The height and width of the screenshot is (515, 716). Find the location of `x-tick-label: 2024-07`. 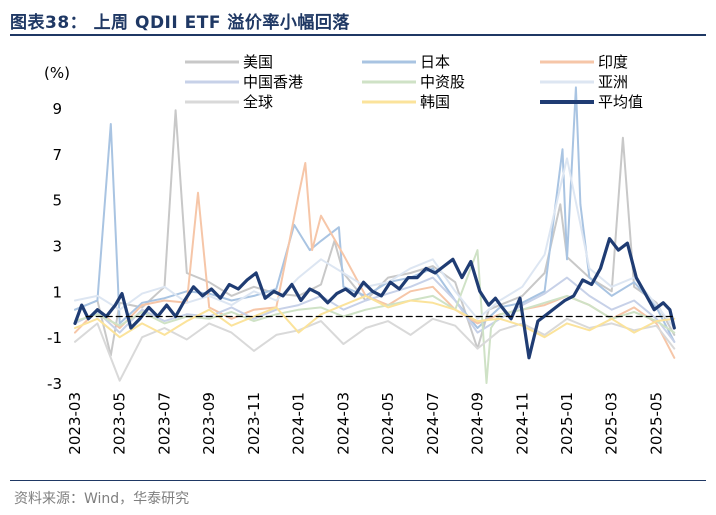

x-tick-label: 2024-07 is located at coordinates (433, 423).